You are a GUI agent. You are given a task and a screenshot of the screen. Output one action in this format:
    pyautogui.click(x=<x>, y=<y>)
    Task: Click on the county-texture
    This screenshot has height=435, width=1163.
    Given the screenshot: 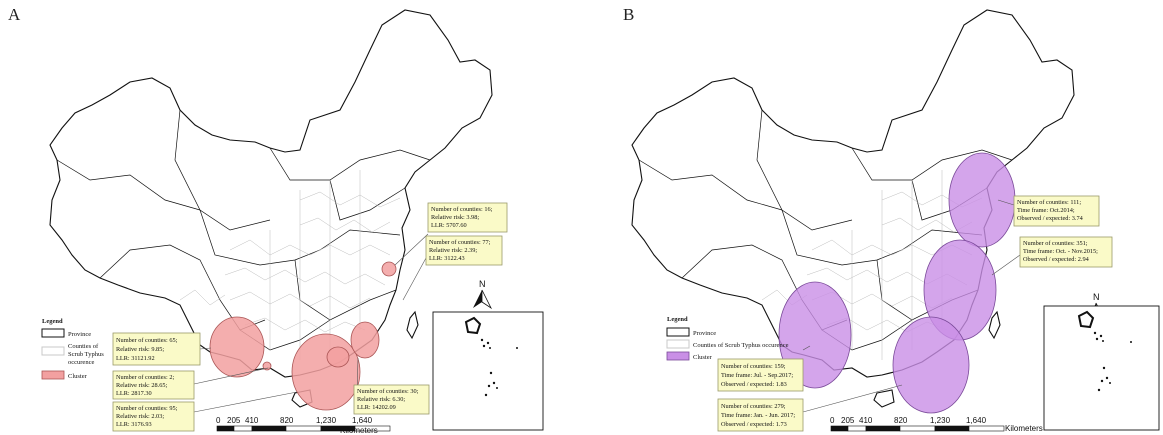 What is the action you would take?
    pyautogui.click(x=290, y=265)
    